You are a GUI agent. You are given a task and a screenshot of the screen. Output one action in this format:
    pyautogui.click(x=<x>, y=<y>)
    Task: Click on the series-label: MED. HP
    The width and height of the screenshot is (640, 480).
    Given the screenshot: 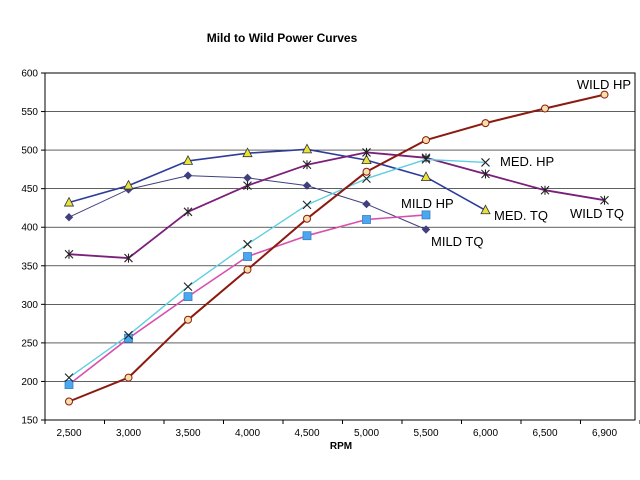 What is the action you would take?
    pyautogui.click(x=527, y=161)
    